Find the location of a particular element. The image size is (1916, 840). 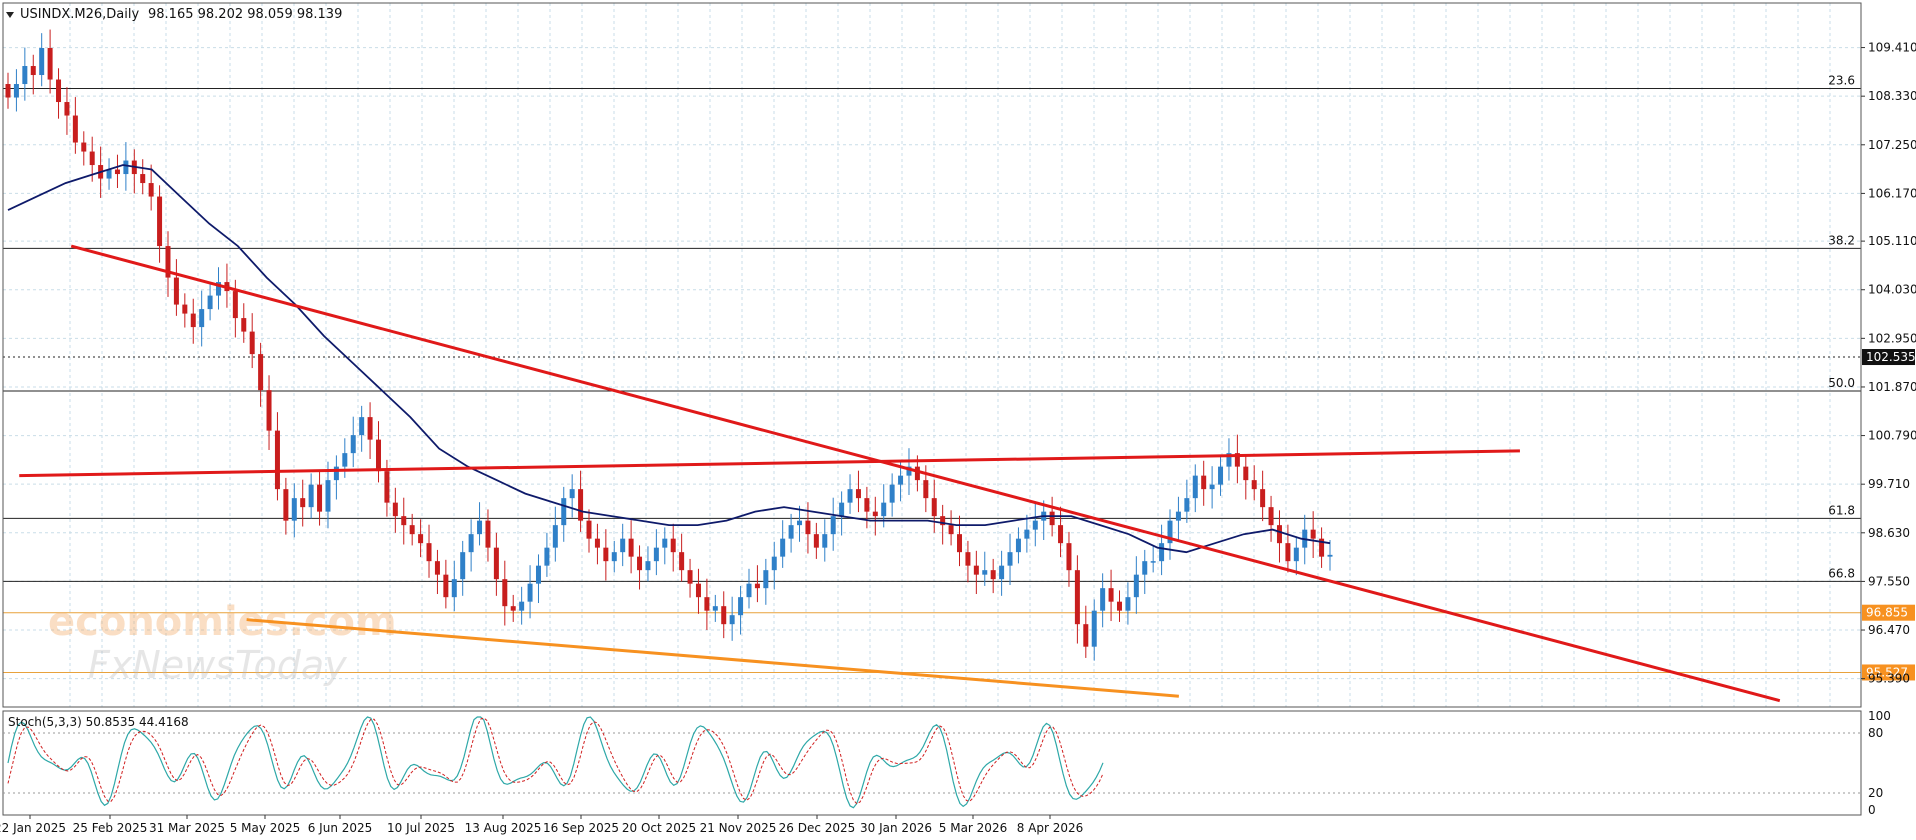

stoch-main-line is located at coordinates (555, 762).